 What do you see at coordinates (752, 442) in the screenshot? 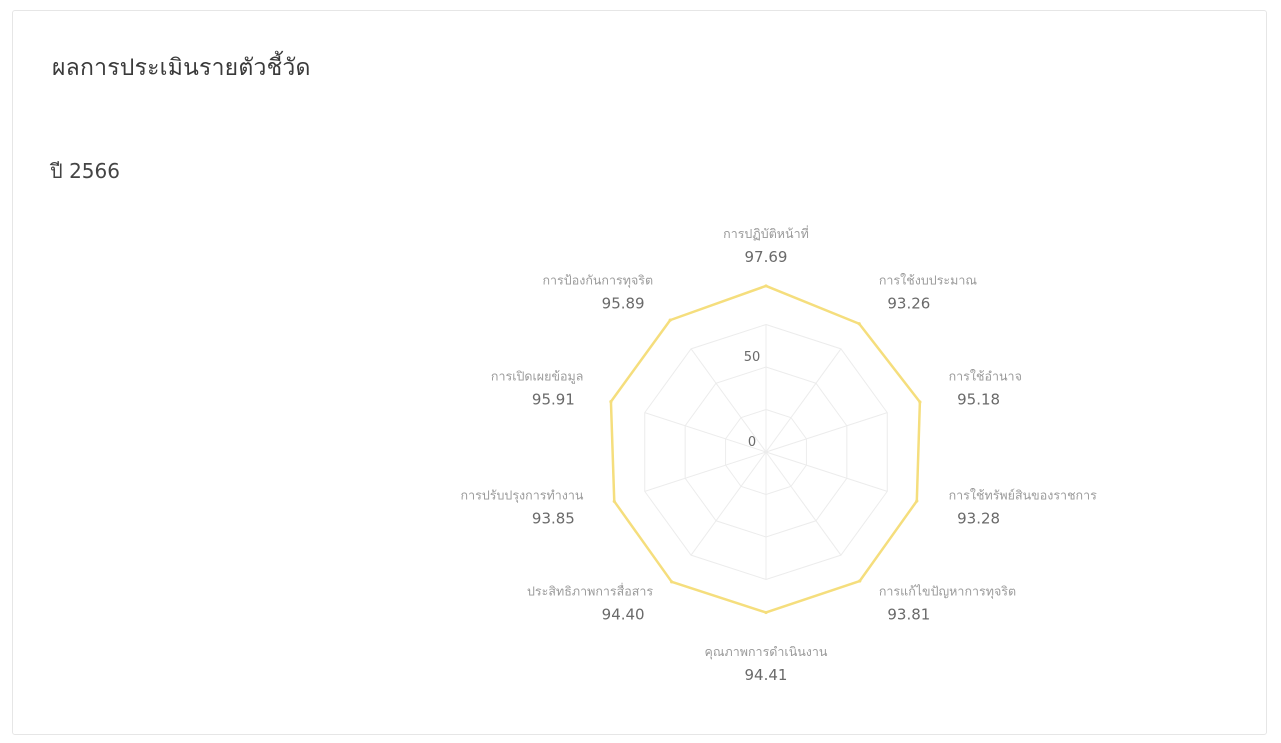
I see `radial-tick-label: 0` at bounding box center [752, 442].